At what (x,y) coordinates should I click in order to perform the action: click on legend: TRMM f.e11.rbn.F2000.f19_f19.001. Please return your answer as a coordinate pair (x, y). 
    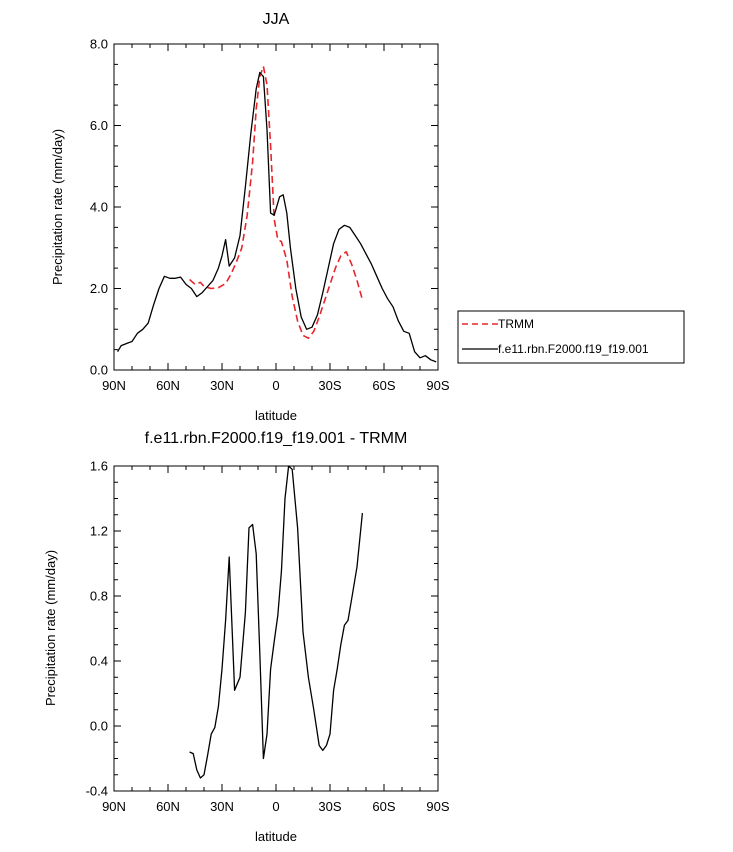
    Looking at the image, I should click on (571, 337).